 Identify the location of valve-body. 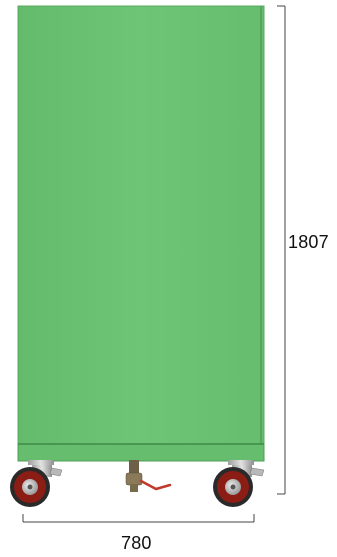
(134, 479).